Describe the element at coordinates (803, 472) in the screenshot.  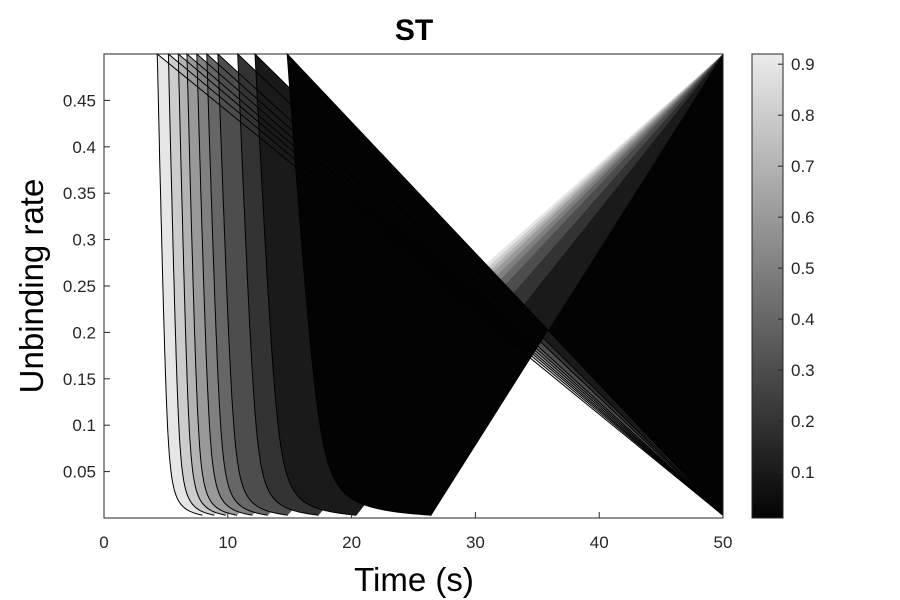
I see `colorbar-tick-label: 0.1` at that location.